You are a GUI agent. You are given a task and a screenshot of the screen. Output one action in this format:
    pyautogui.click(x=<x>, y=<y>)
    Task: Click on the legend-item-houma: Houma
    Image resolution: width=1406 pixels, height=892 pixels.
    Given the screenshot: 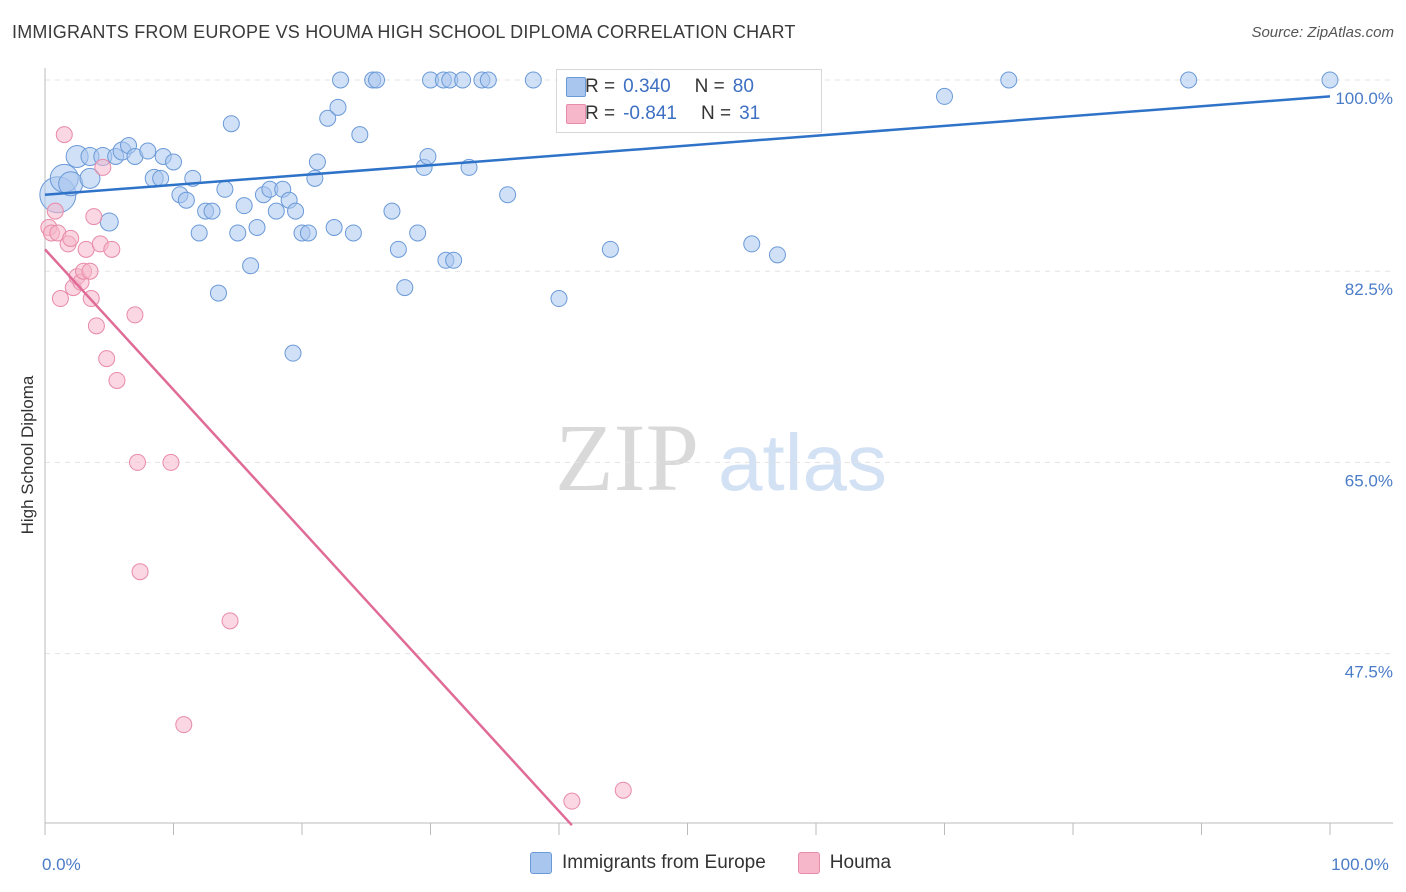 What is the action you would take?
    pyautogui.click(x=844, y=863)
    